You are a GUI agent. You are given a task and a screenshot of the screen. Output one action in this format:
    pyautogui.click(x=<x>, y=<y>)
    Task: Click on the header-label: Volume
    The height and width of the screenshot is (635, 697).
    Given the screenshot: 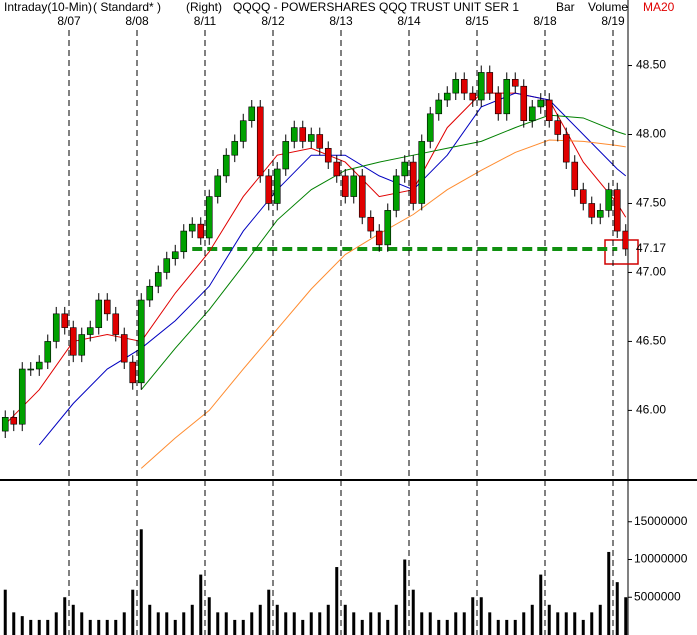 What is the action you would take?
    pyautogui.click(x=608, y=7)
    